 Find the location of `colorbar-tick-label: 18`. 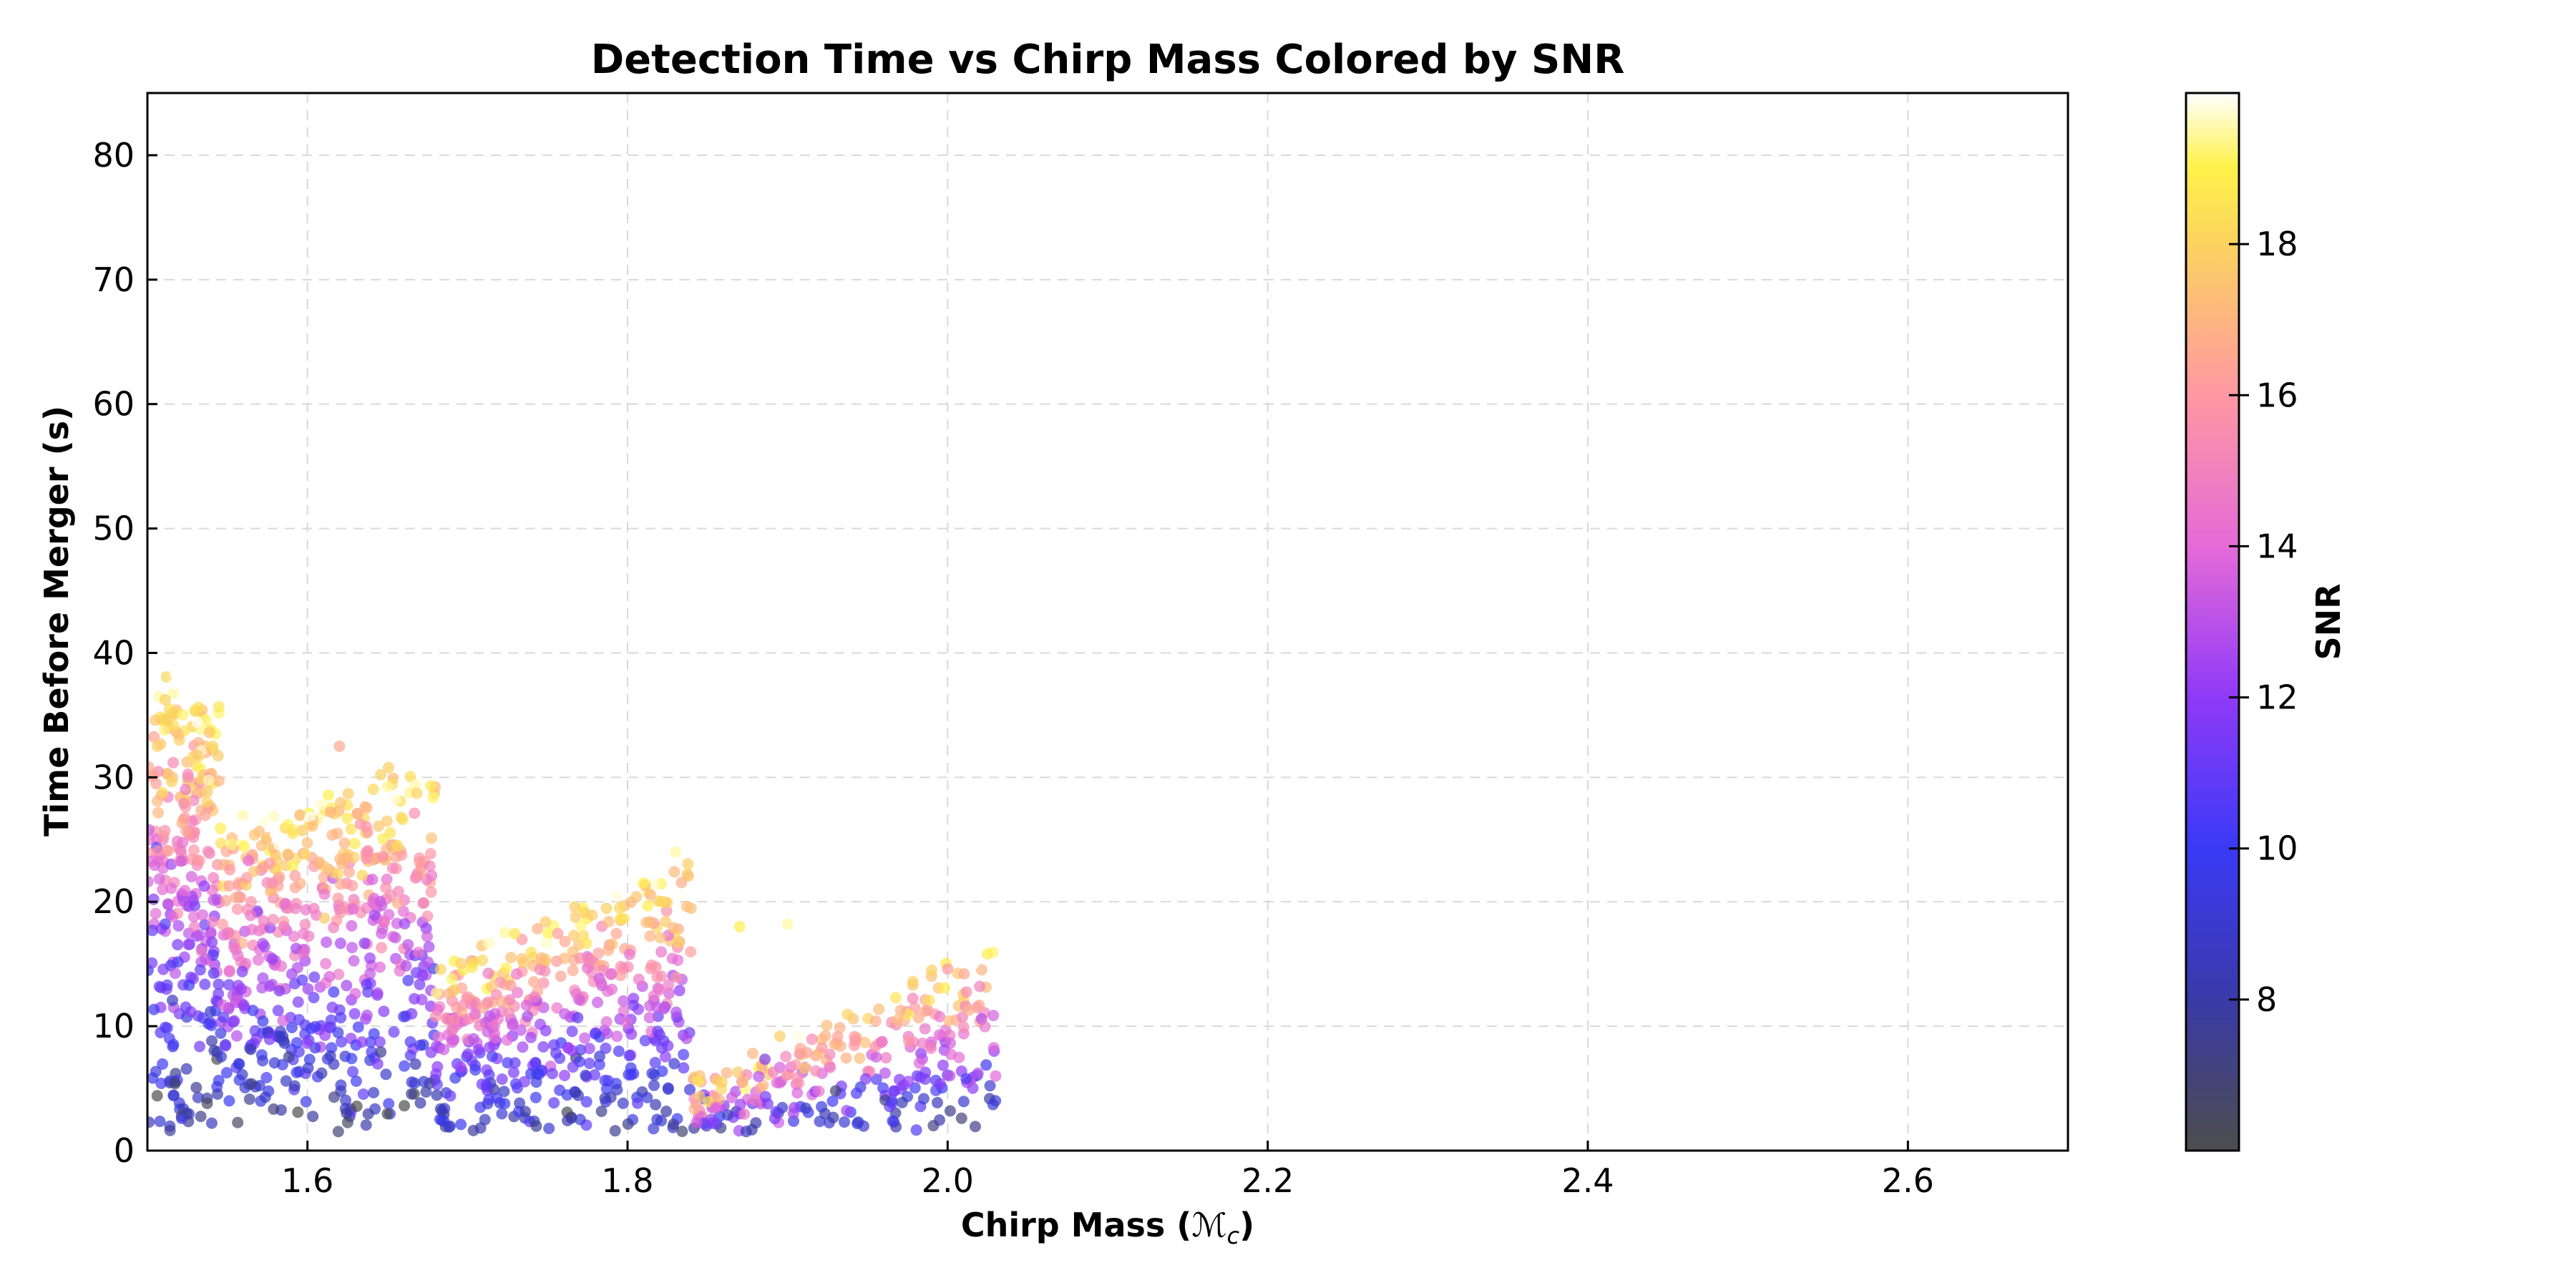

colorbar-tick-label: 18 is located at coordinates (2277, 244).